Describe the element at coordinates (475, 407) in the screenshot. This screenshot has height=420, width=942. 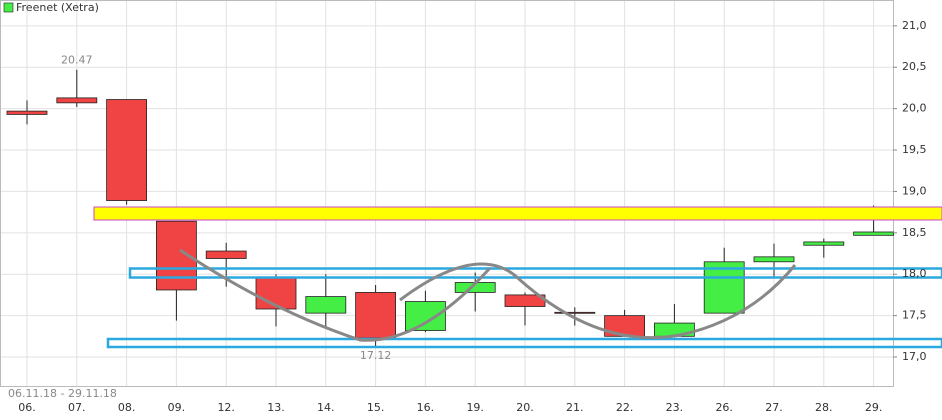
I see `x-tick-label: 19.` at that location.